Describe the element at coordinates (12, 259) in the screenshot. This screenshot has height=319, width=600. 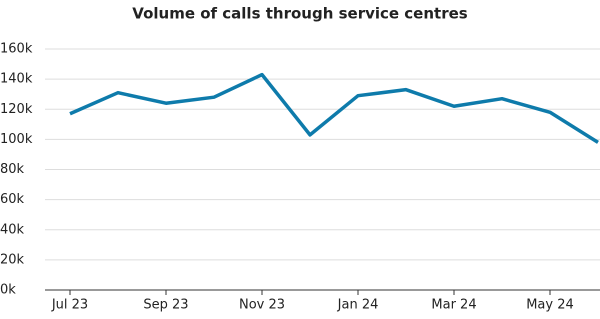
I see `y-tick-label: 20k` at that location.